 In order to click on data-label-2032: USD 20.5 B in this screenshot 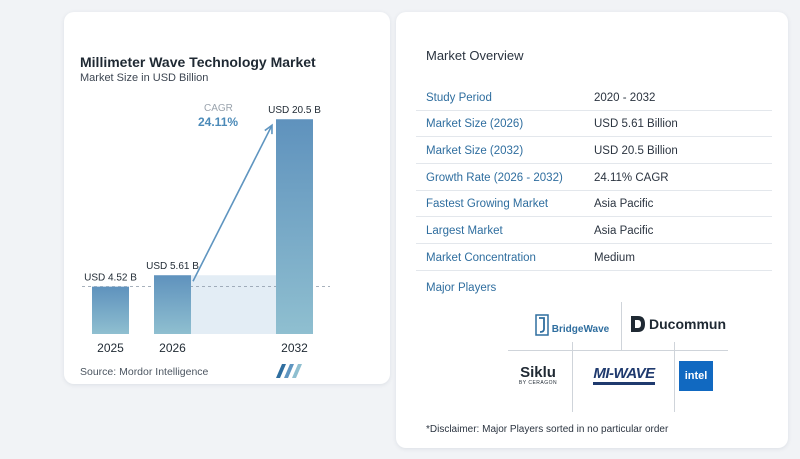, I will do `click(294, 110)`.